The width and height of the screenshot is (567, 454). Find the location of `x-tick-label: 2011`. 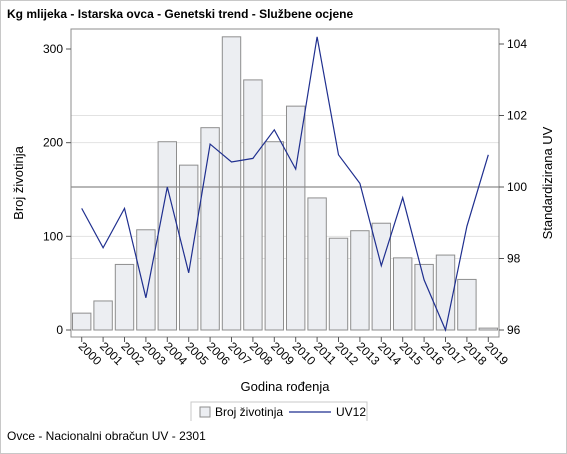

x-tick-label: 2011 is located at coordinates (325, 353).